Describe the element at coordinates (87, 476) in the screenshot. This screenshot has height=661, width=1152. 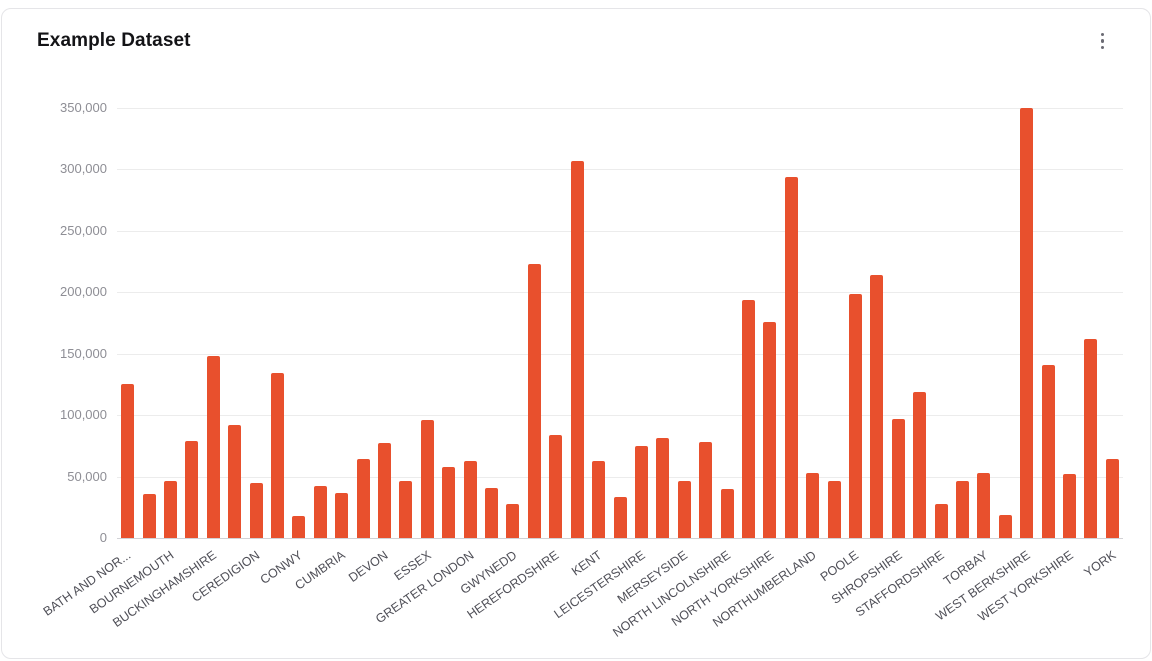
I see `y-axis-tick-label: 50,000` at that location.